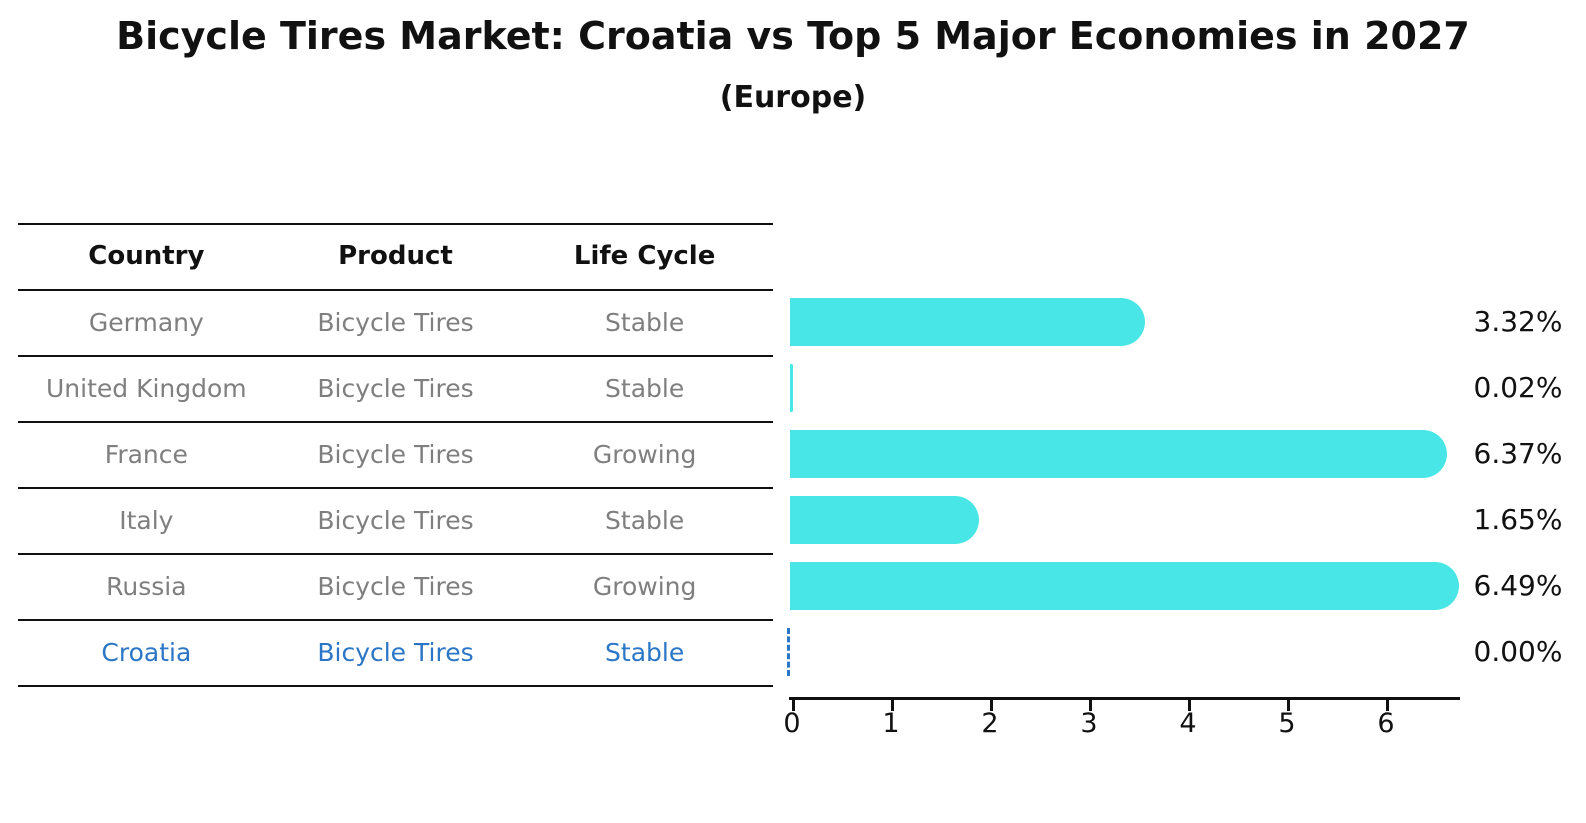  What do you see at coordinates (1287, 723) in the screenshot?
I see `x-axis-tick-label: 5` at bounding box center [1287, 723].